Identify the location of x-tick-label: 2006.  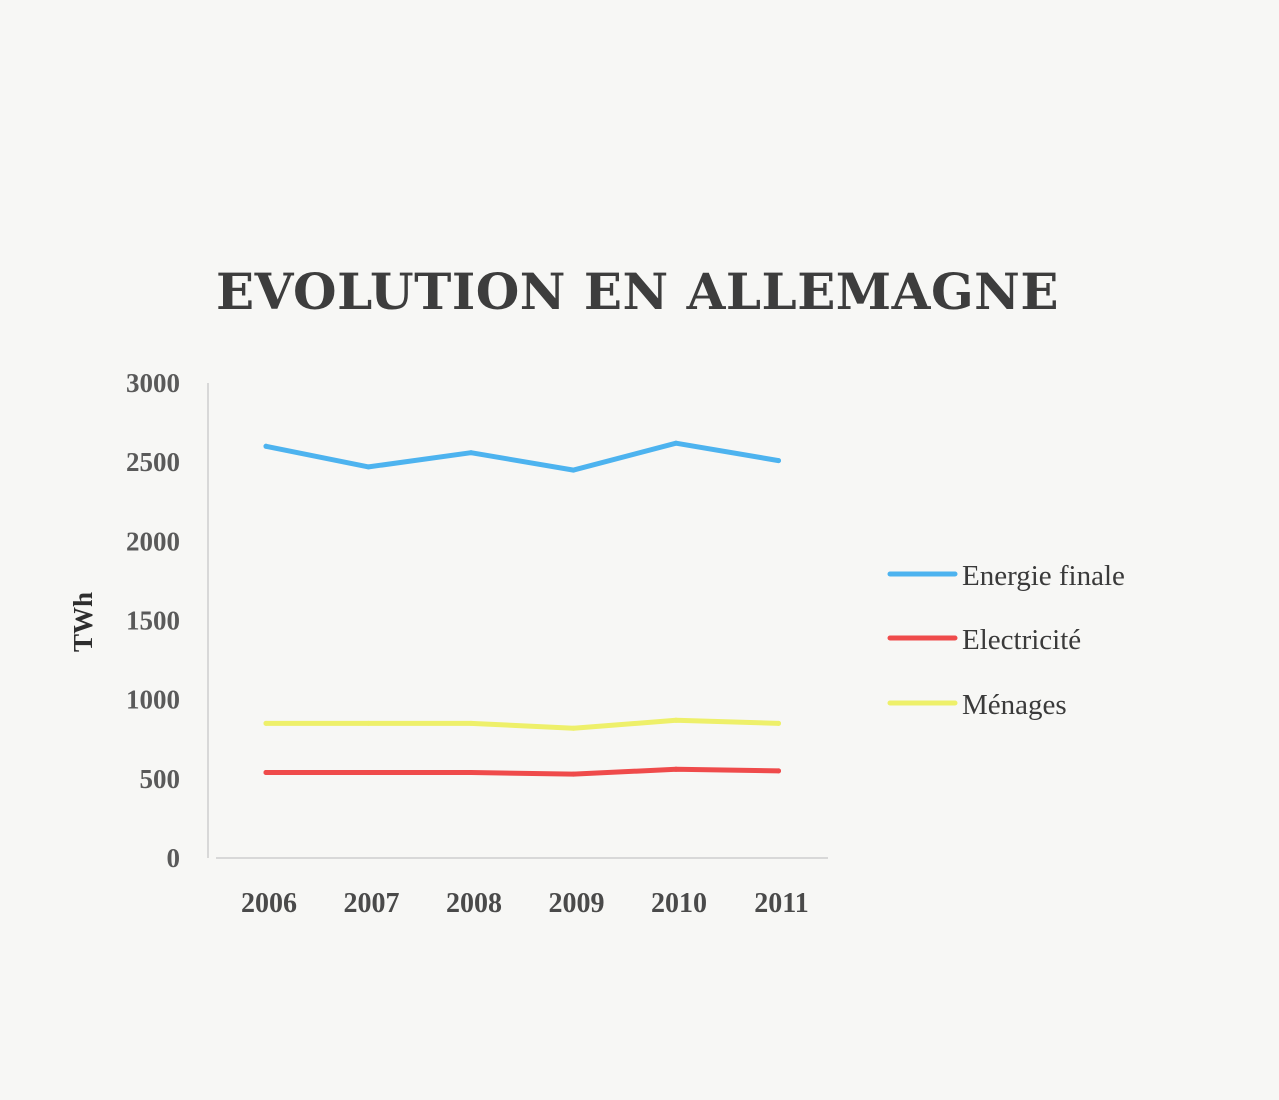
(269, 903).